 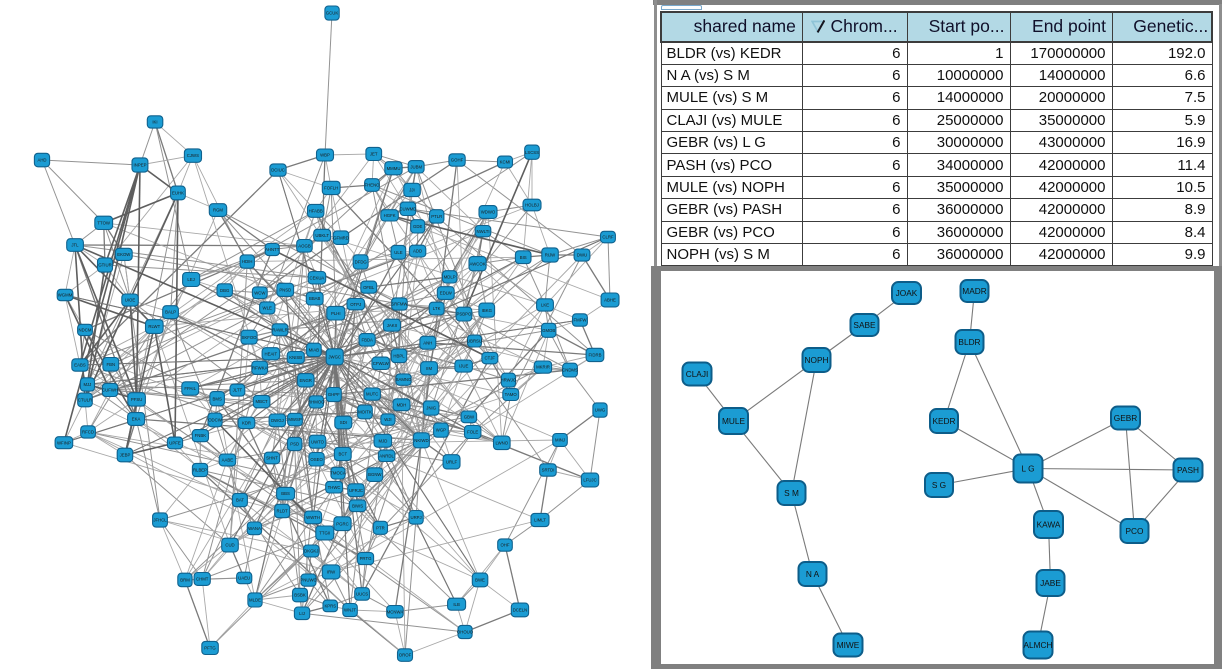 What do you see at coordinates (374, 154) in the screenshot?
I see `svg-text: JET` at bounding box center [374, 154].